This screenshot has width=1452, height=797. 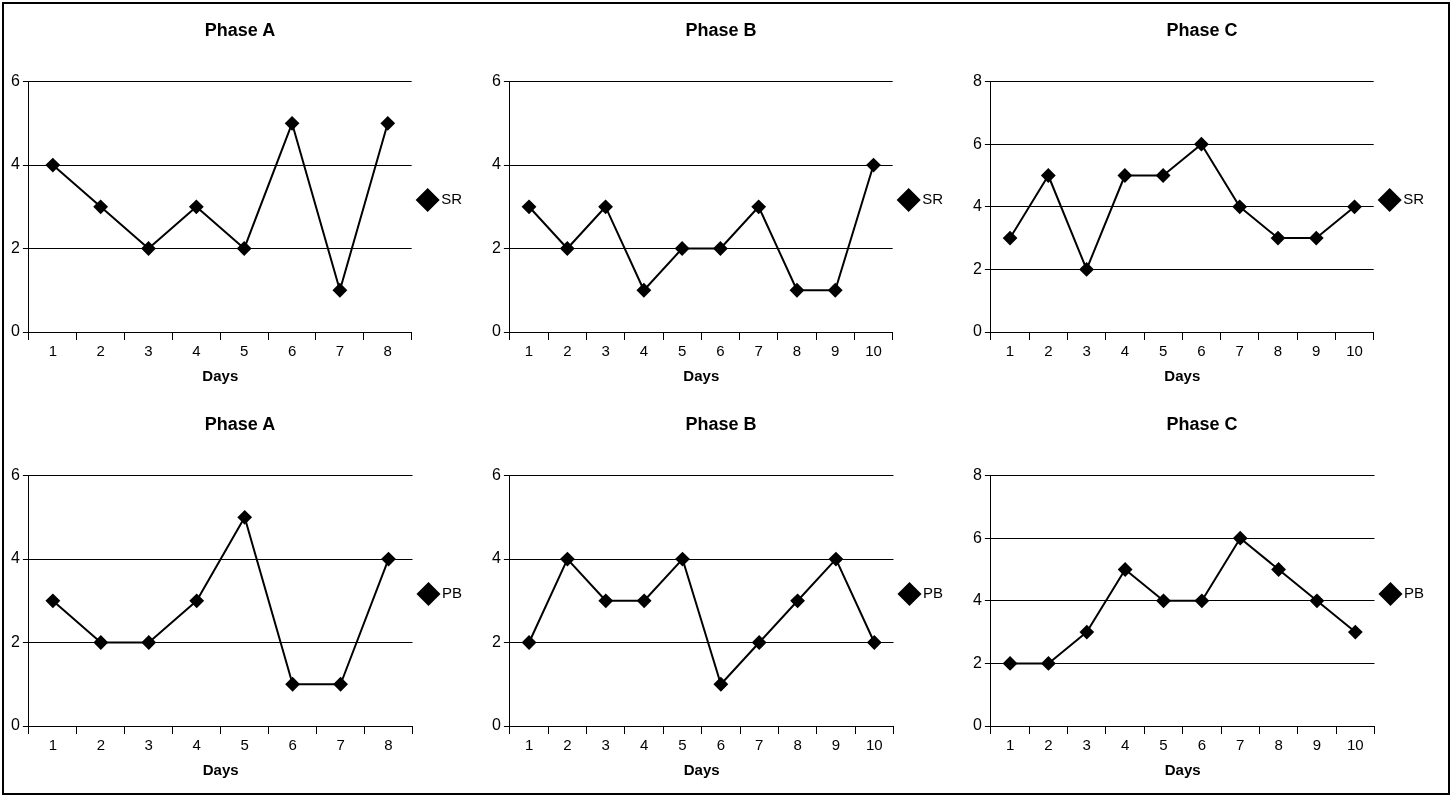 What do you see at coordinates (977, 81) in the screenshot?
I see `y-tick-label: 8` at bounding box center [977, 81].